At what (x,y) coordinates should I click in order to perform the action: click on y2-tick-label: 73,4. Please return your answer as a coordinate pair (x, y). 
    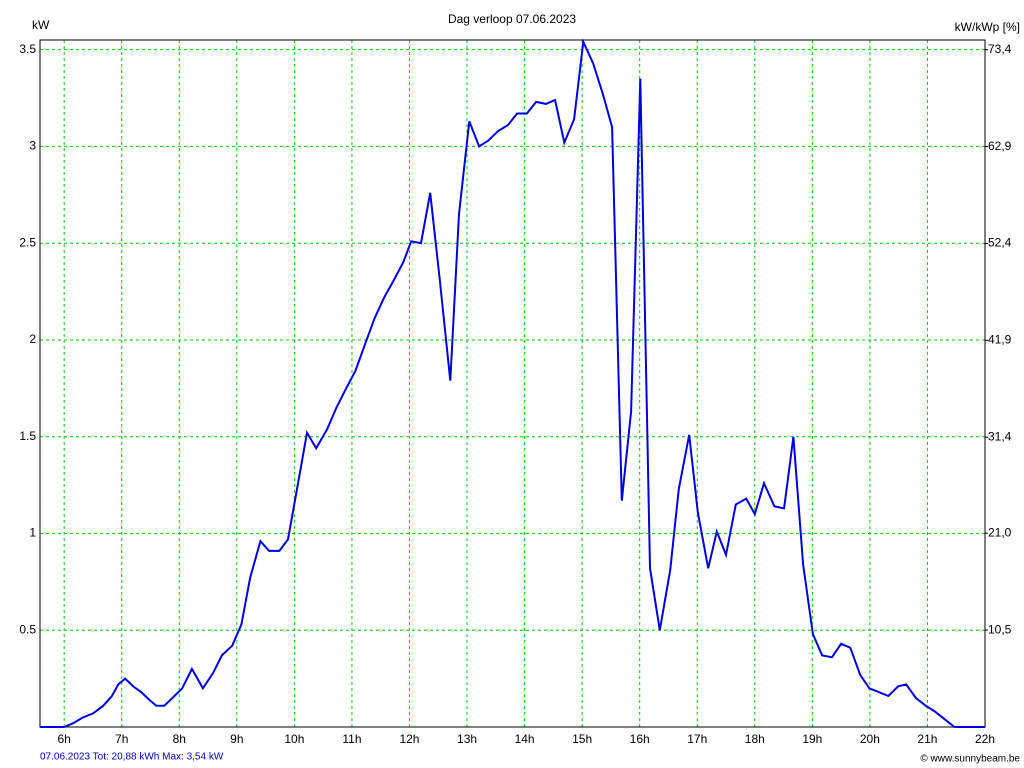
    Looking at the image, I should click on (1000, 49).